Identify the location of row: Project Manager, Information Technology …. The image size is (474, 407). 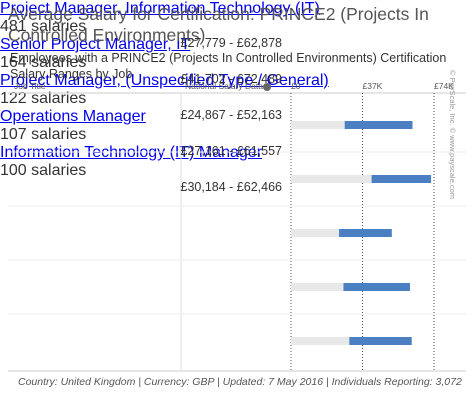
(237, 25).